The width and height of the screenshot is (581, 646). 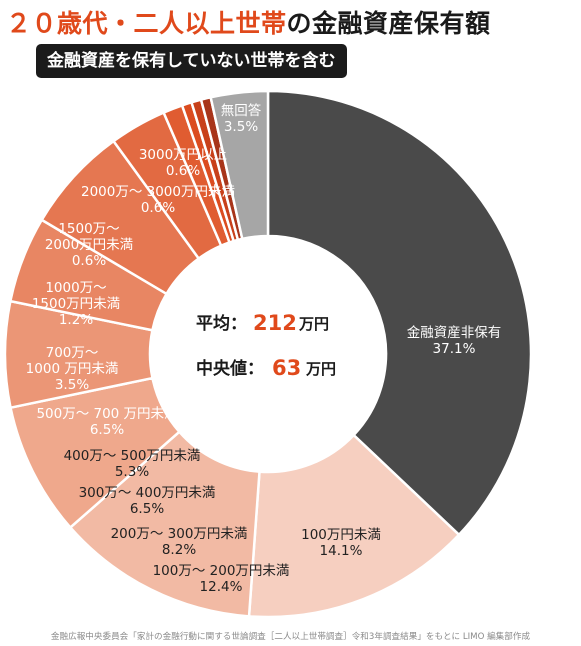 I want to click on slice-label: 金融資産非保有 37.1%, so click(x=454, y=341).